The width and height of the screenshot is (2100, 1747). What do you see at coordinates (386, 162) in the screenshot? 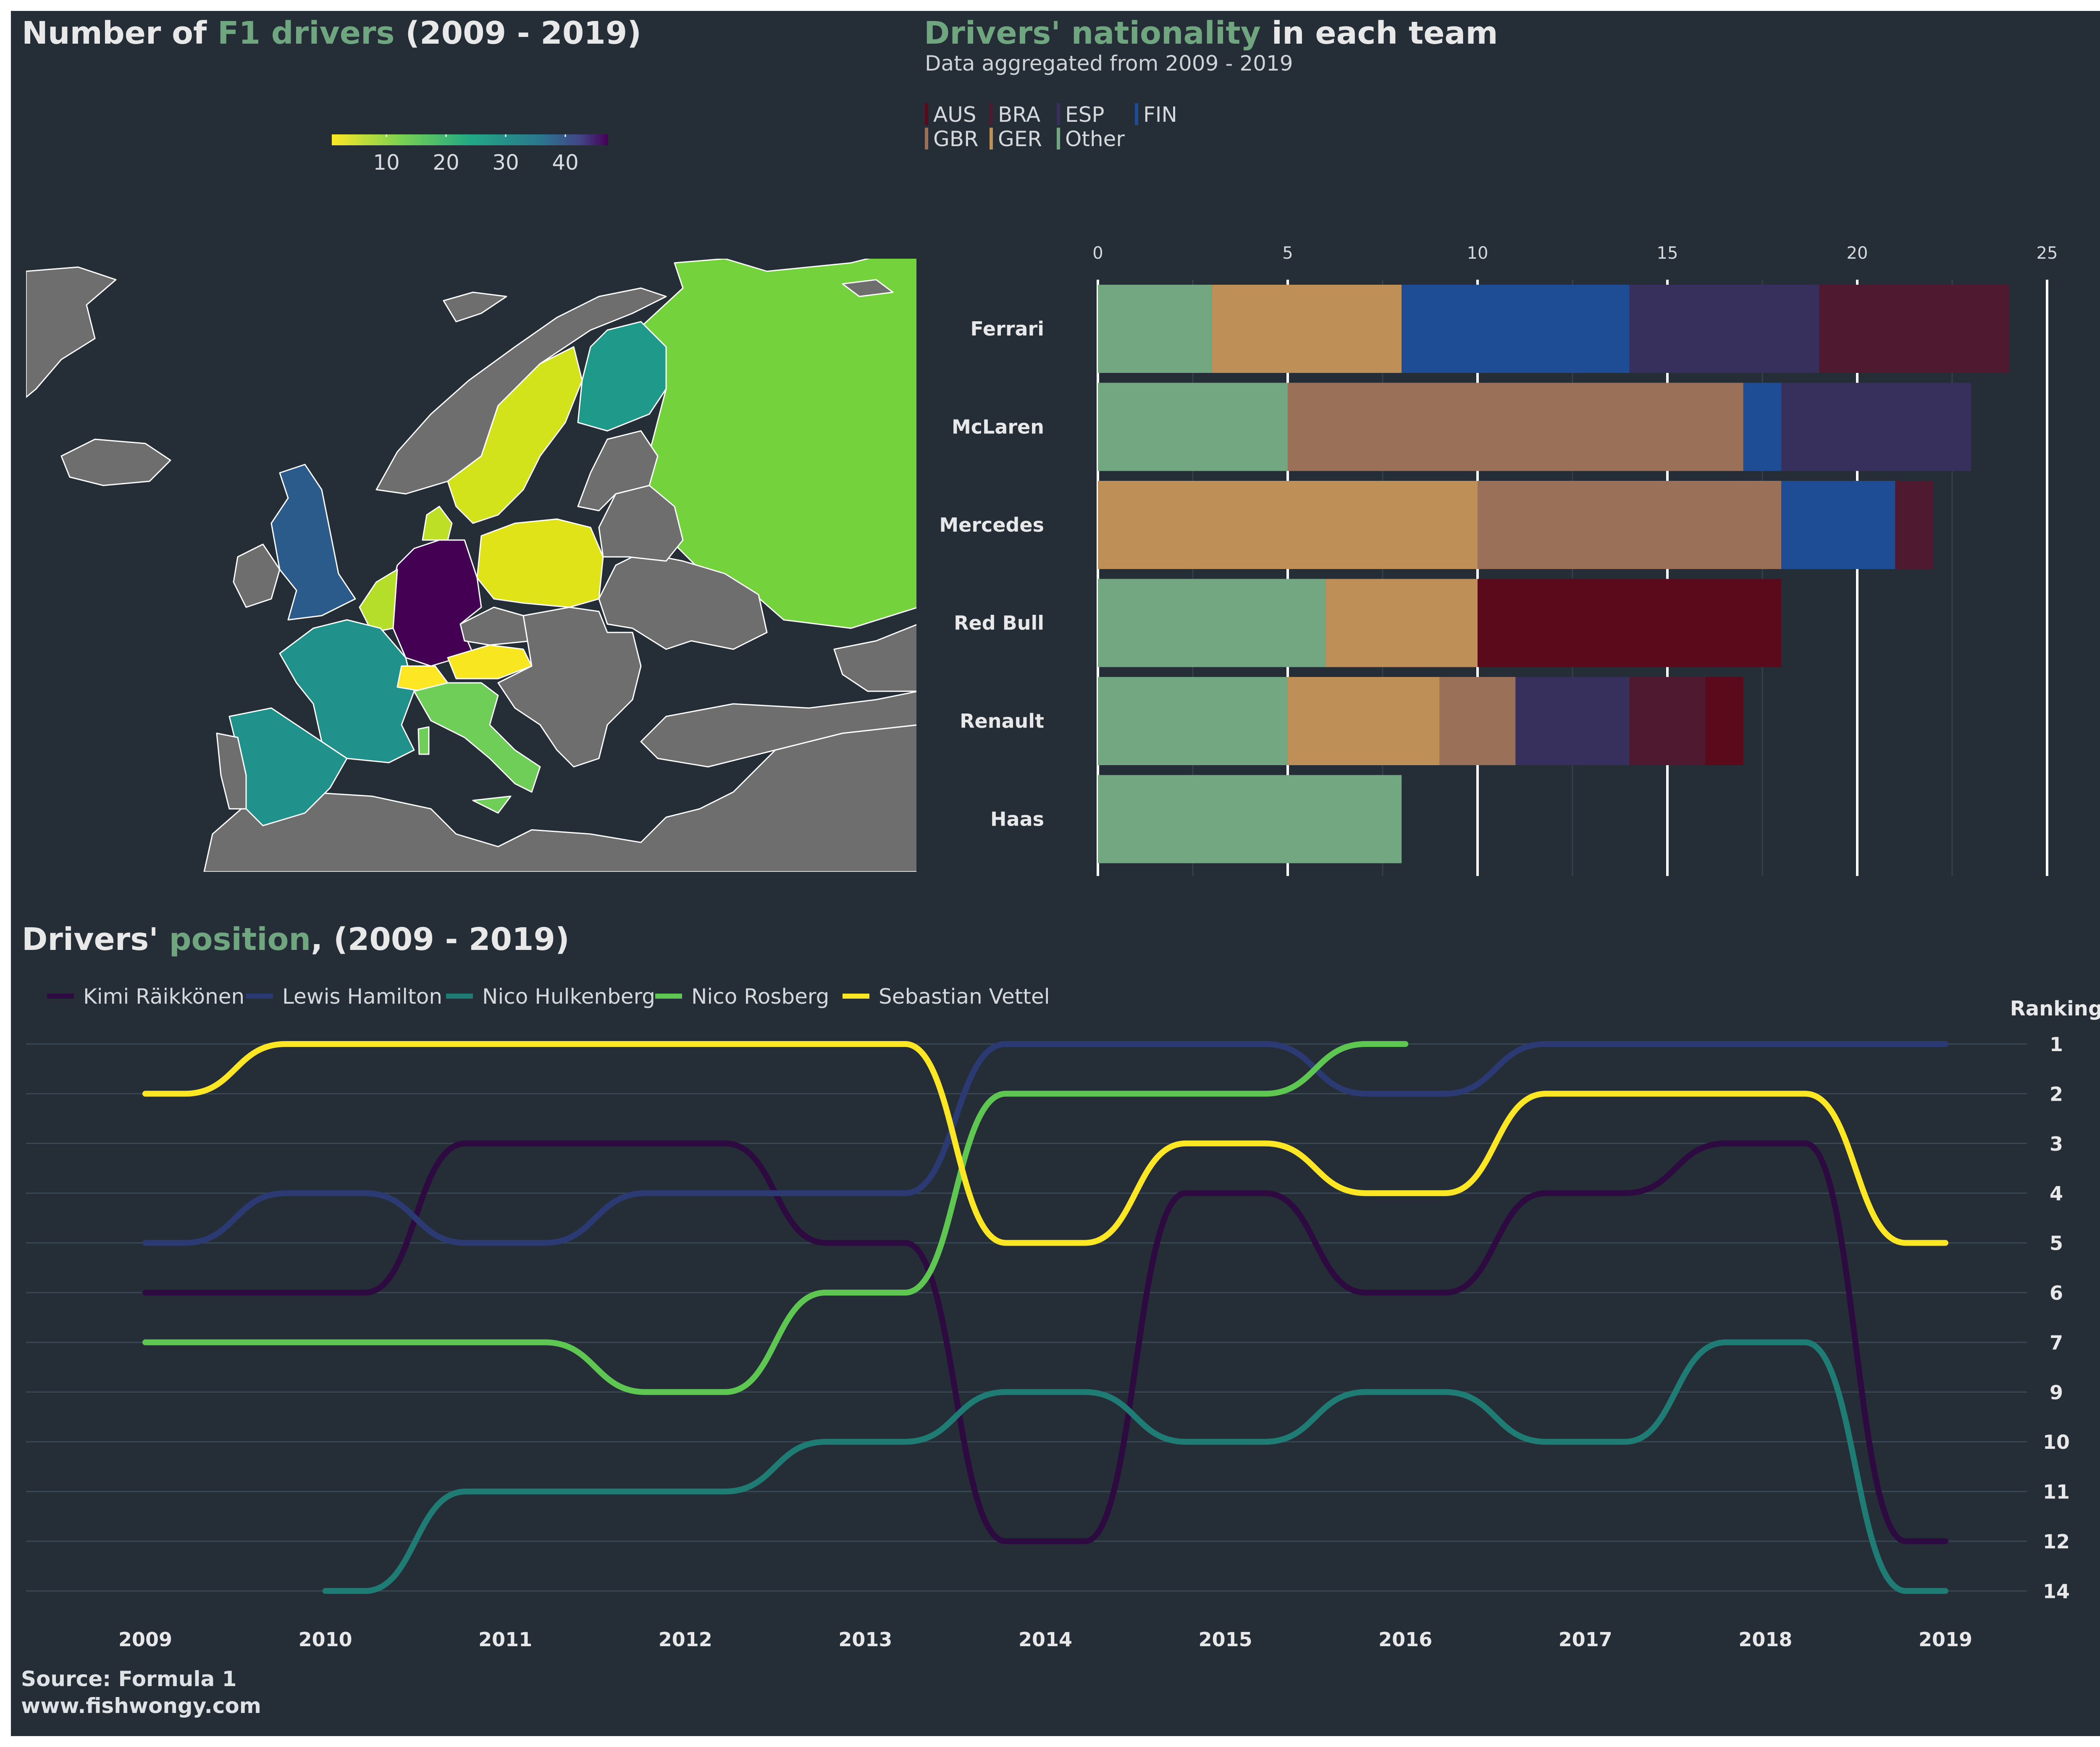
I see `colorbar-tick-label: 10` at bounding box center [386, 162].